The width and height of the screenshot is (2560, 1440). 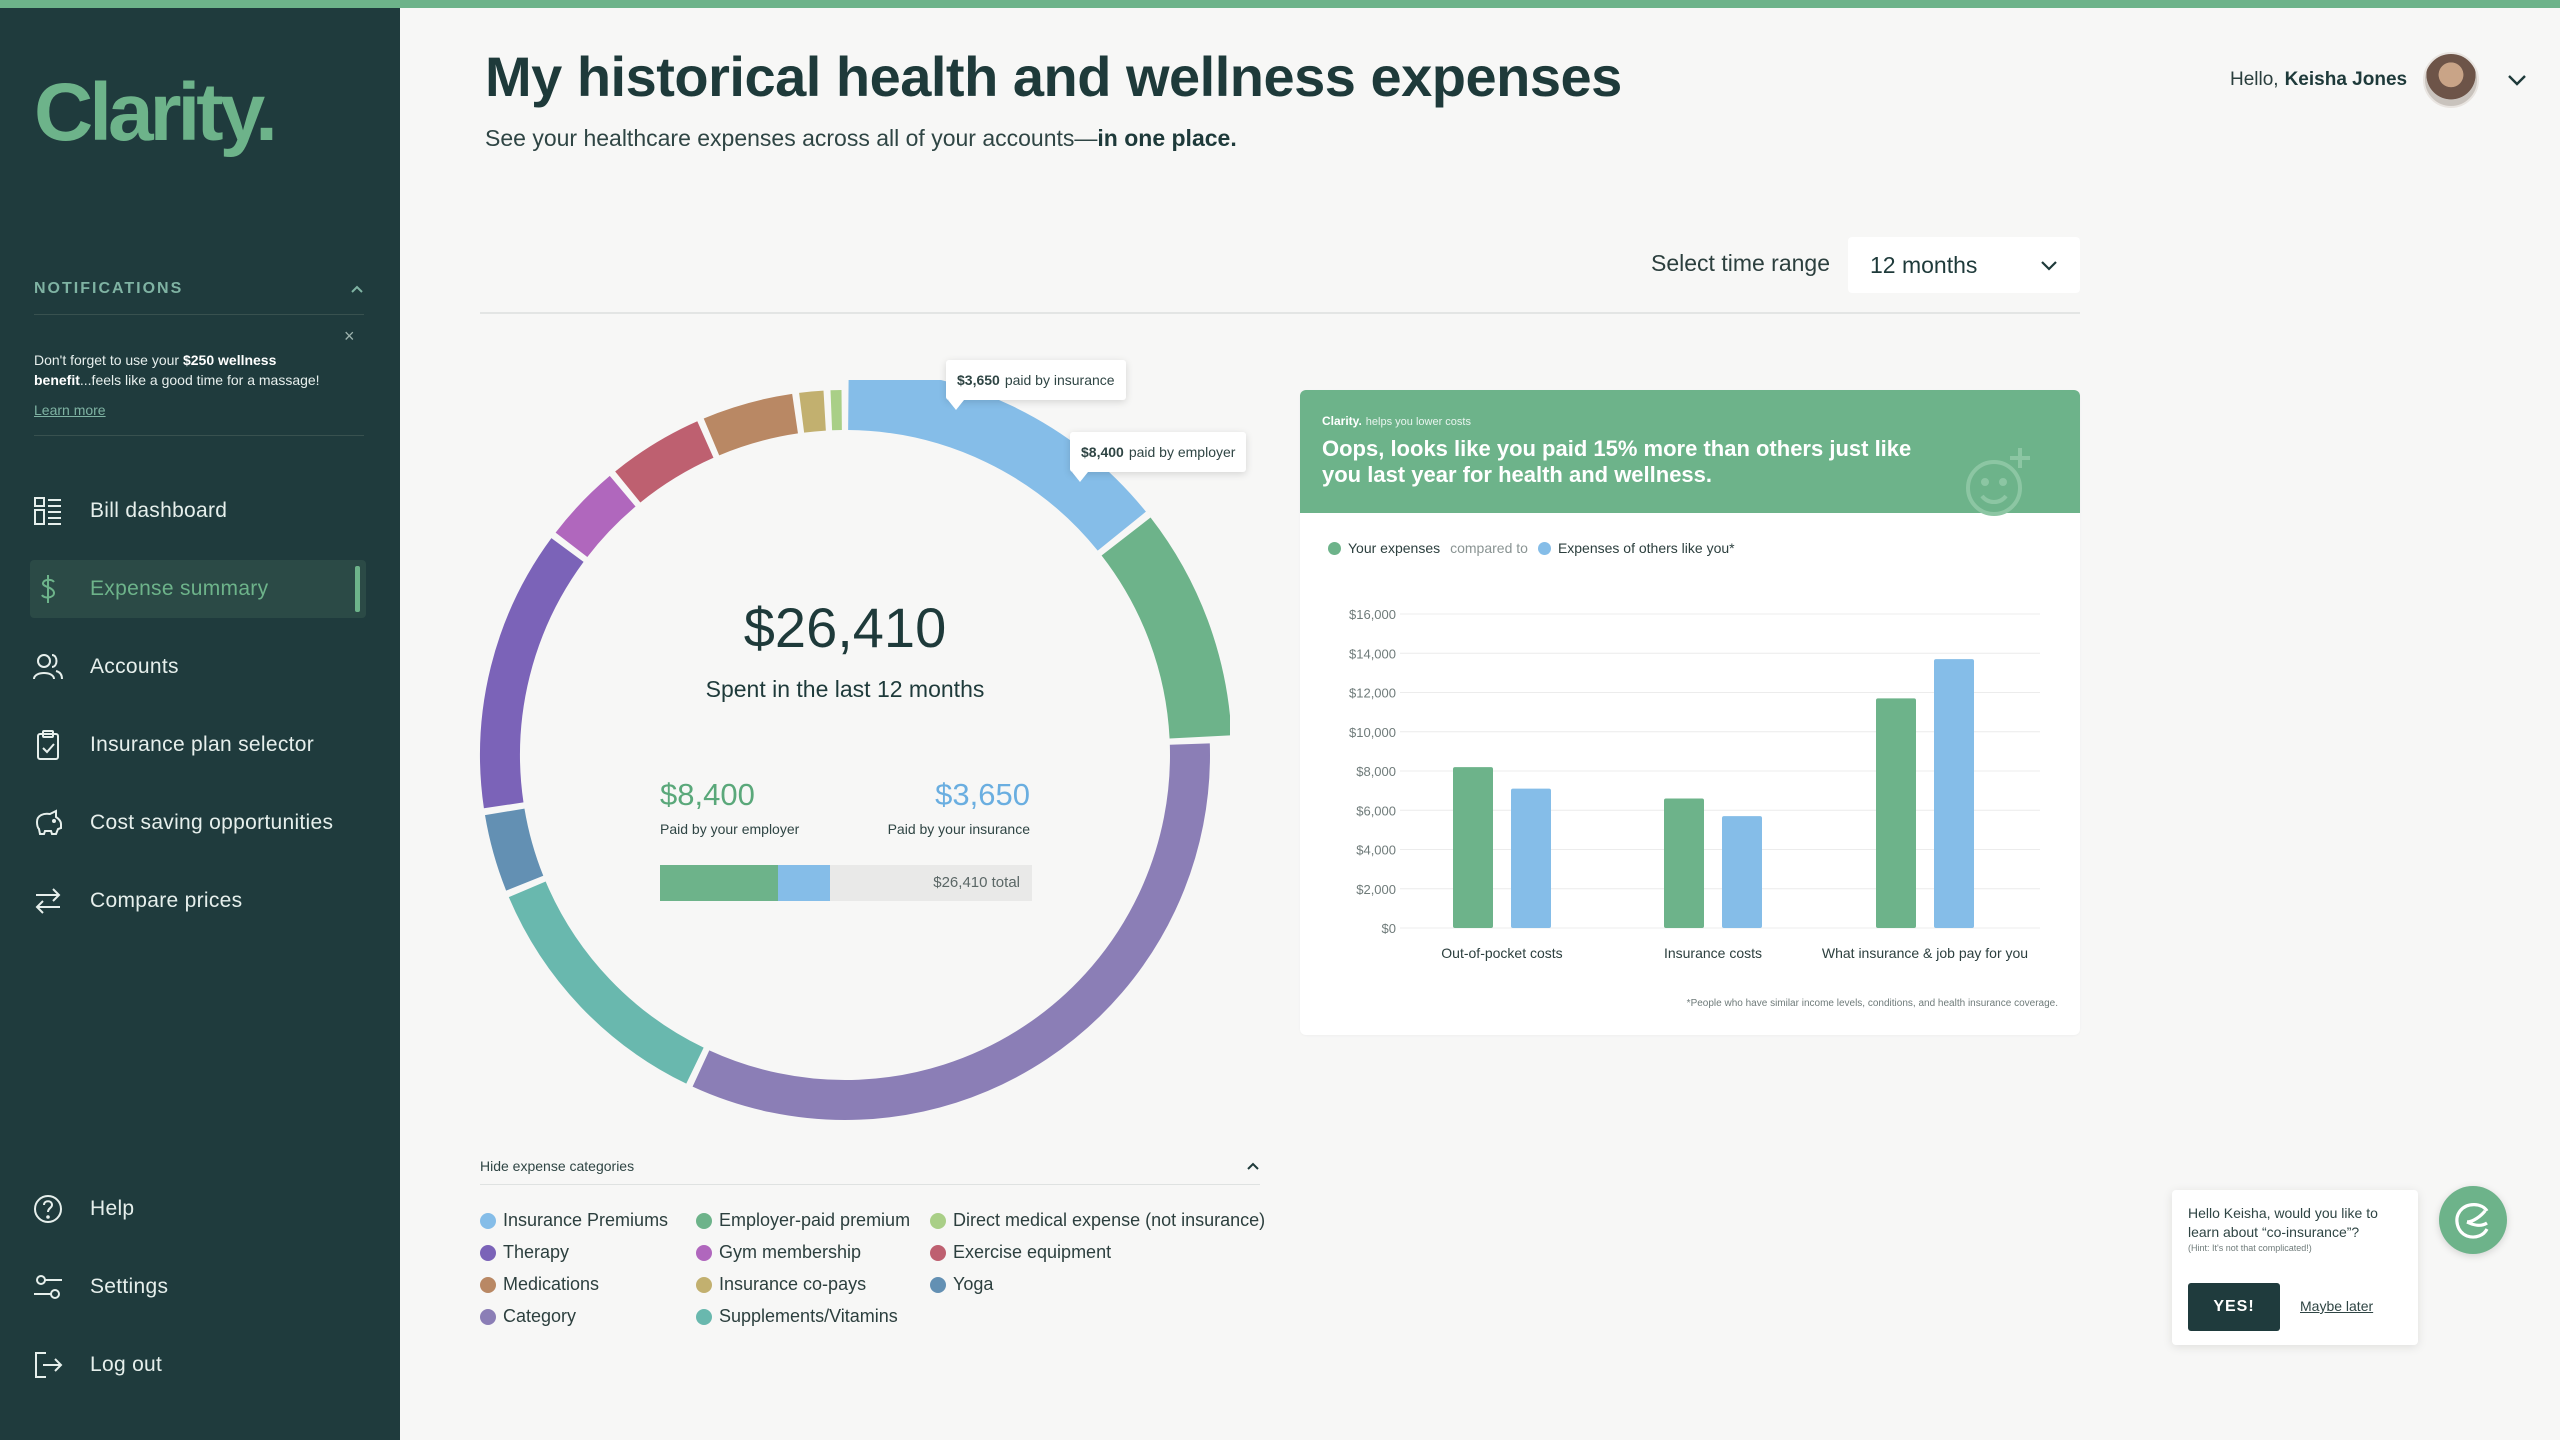 I want to click on nav-help: Help, so click(x=198, y=1209).